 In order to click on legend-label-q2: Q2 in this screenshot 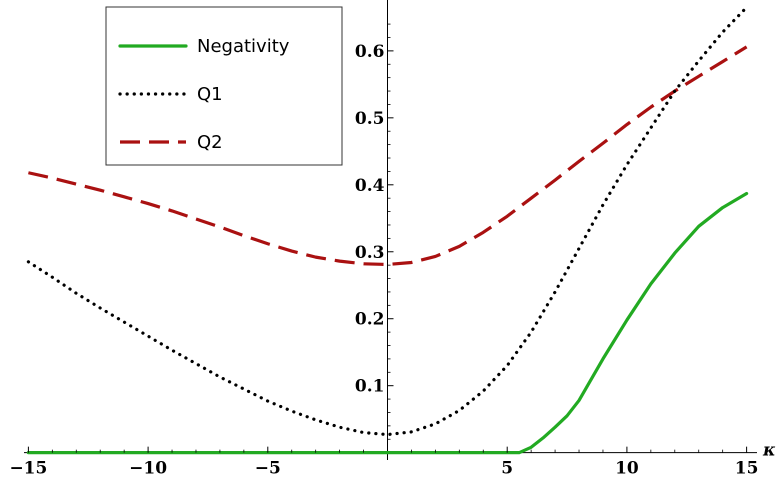, I will do `click(210, 142)`.